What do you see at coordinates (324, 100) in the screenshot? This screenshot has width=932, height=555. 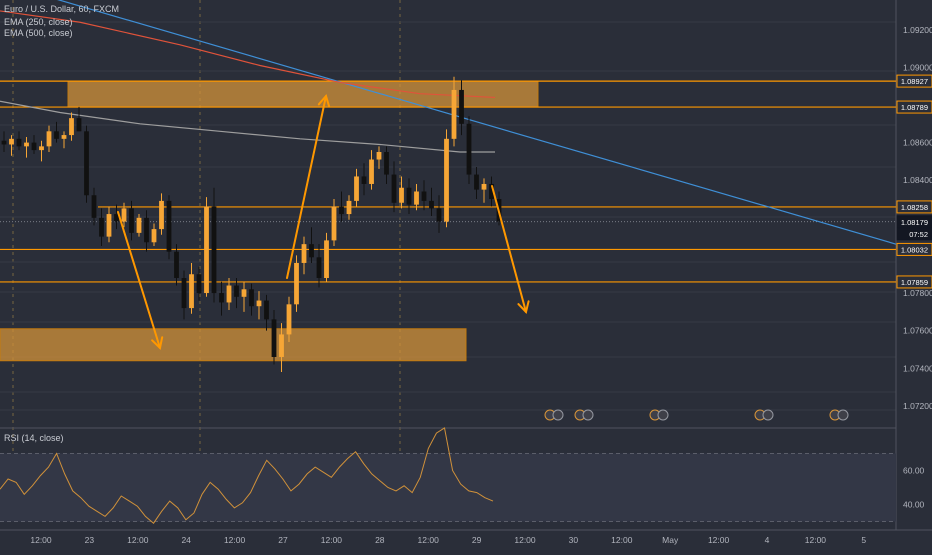 I see `arrow-up-head` at bounding box center [324, 100].